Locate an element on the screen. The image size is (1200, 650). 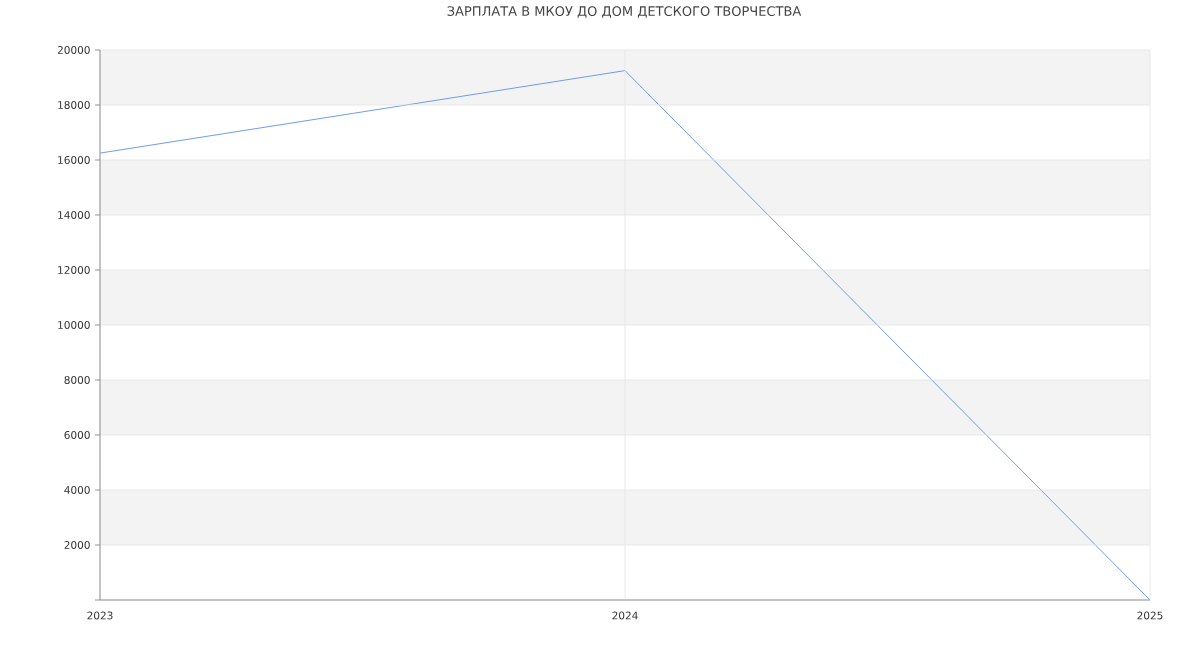
chart-title: ЗАРПЛАТА В МКОУ ДО ДОМ ДЕТСКОГО ТВОРЧЕСТВА is located at coordinates (624, 12).